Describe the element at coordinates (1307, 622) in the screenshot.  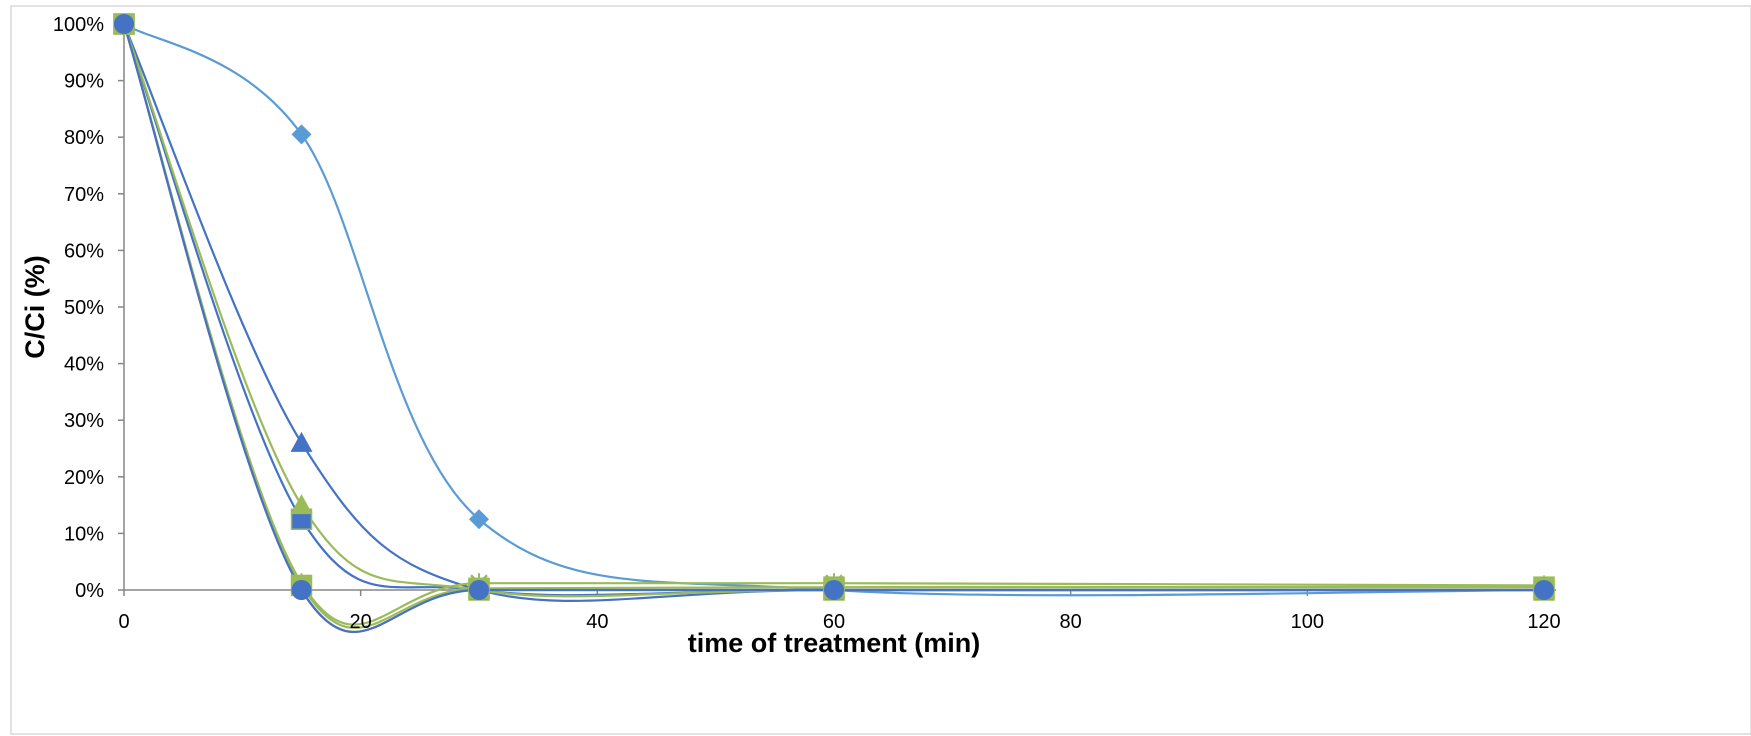
I see `x-tick-label: 100` at that location.